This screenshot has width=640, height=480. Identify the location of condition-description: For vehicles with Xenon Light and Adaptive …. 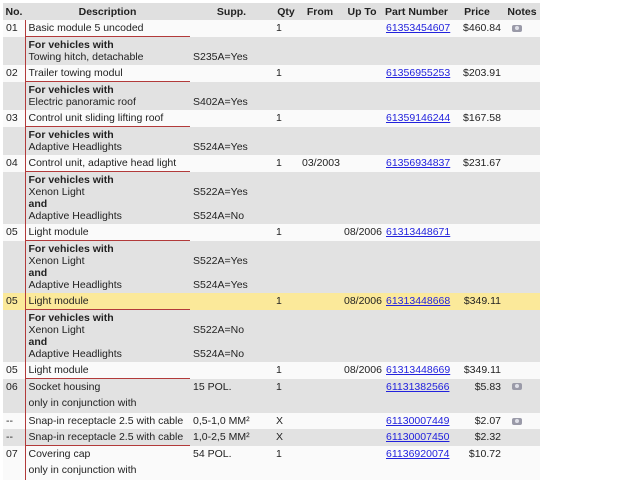
(107, 266).